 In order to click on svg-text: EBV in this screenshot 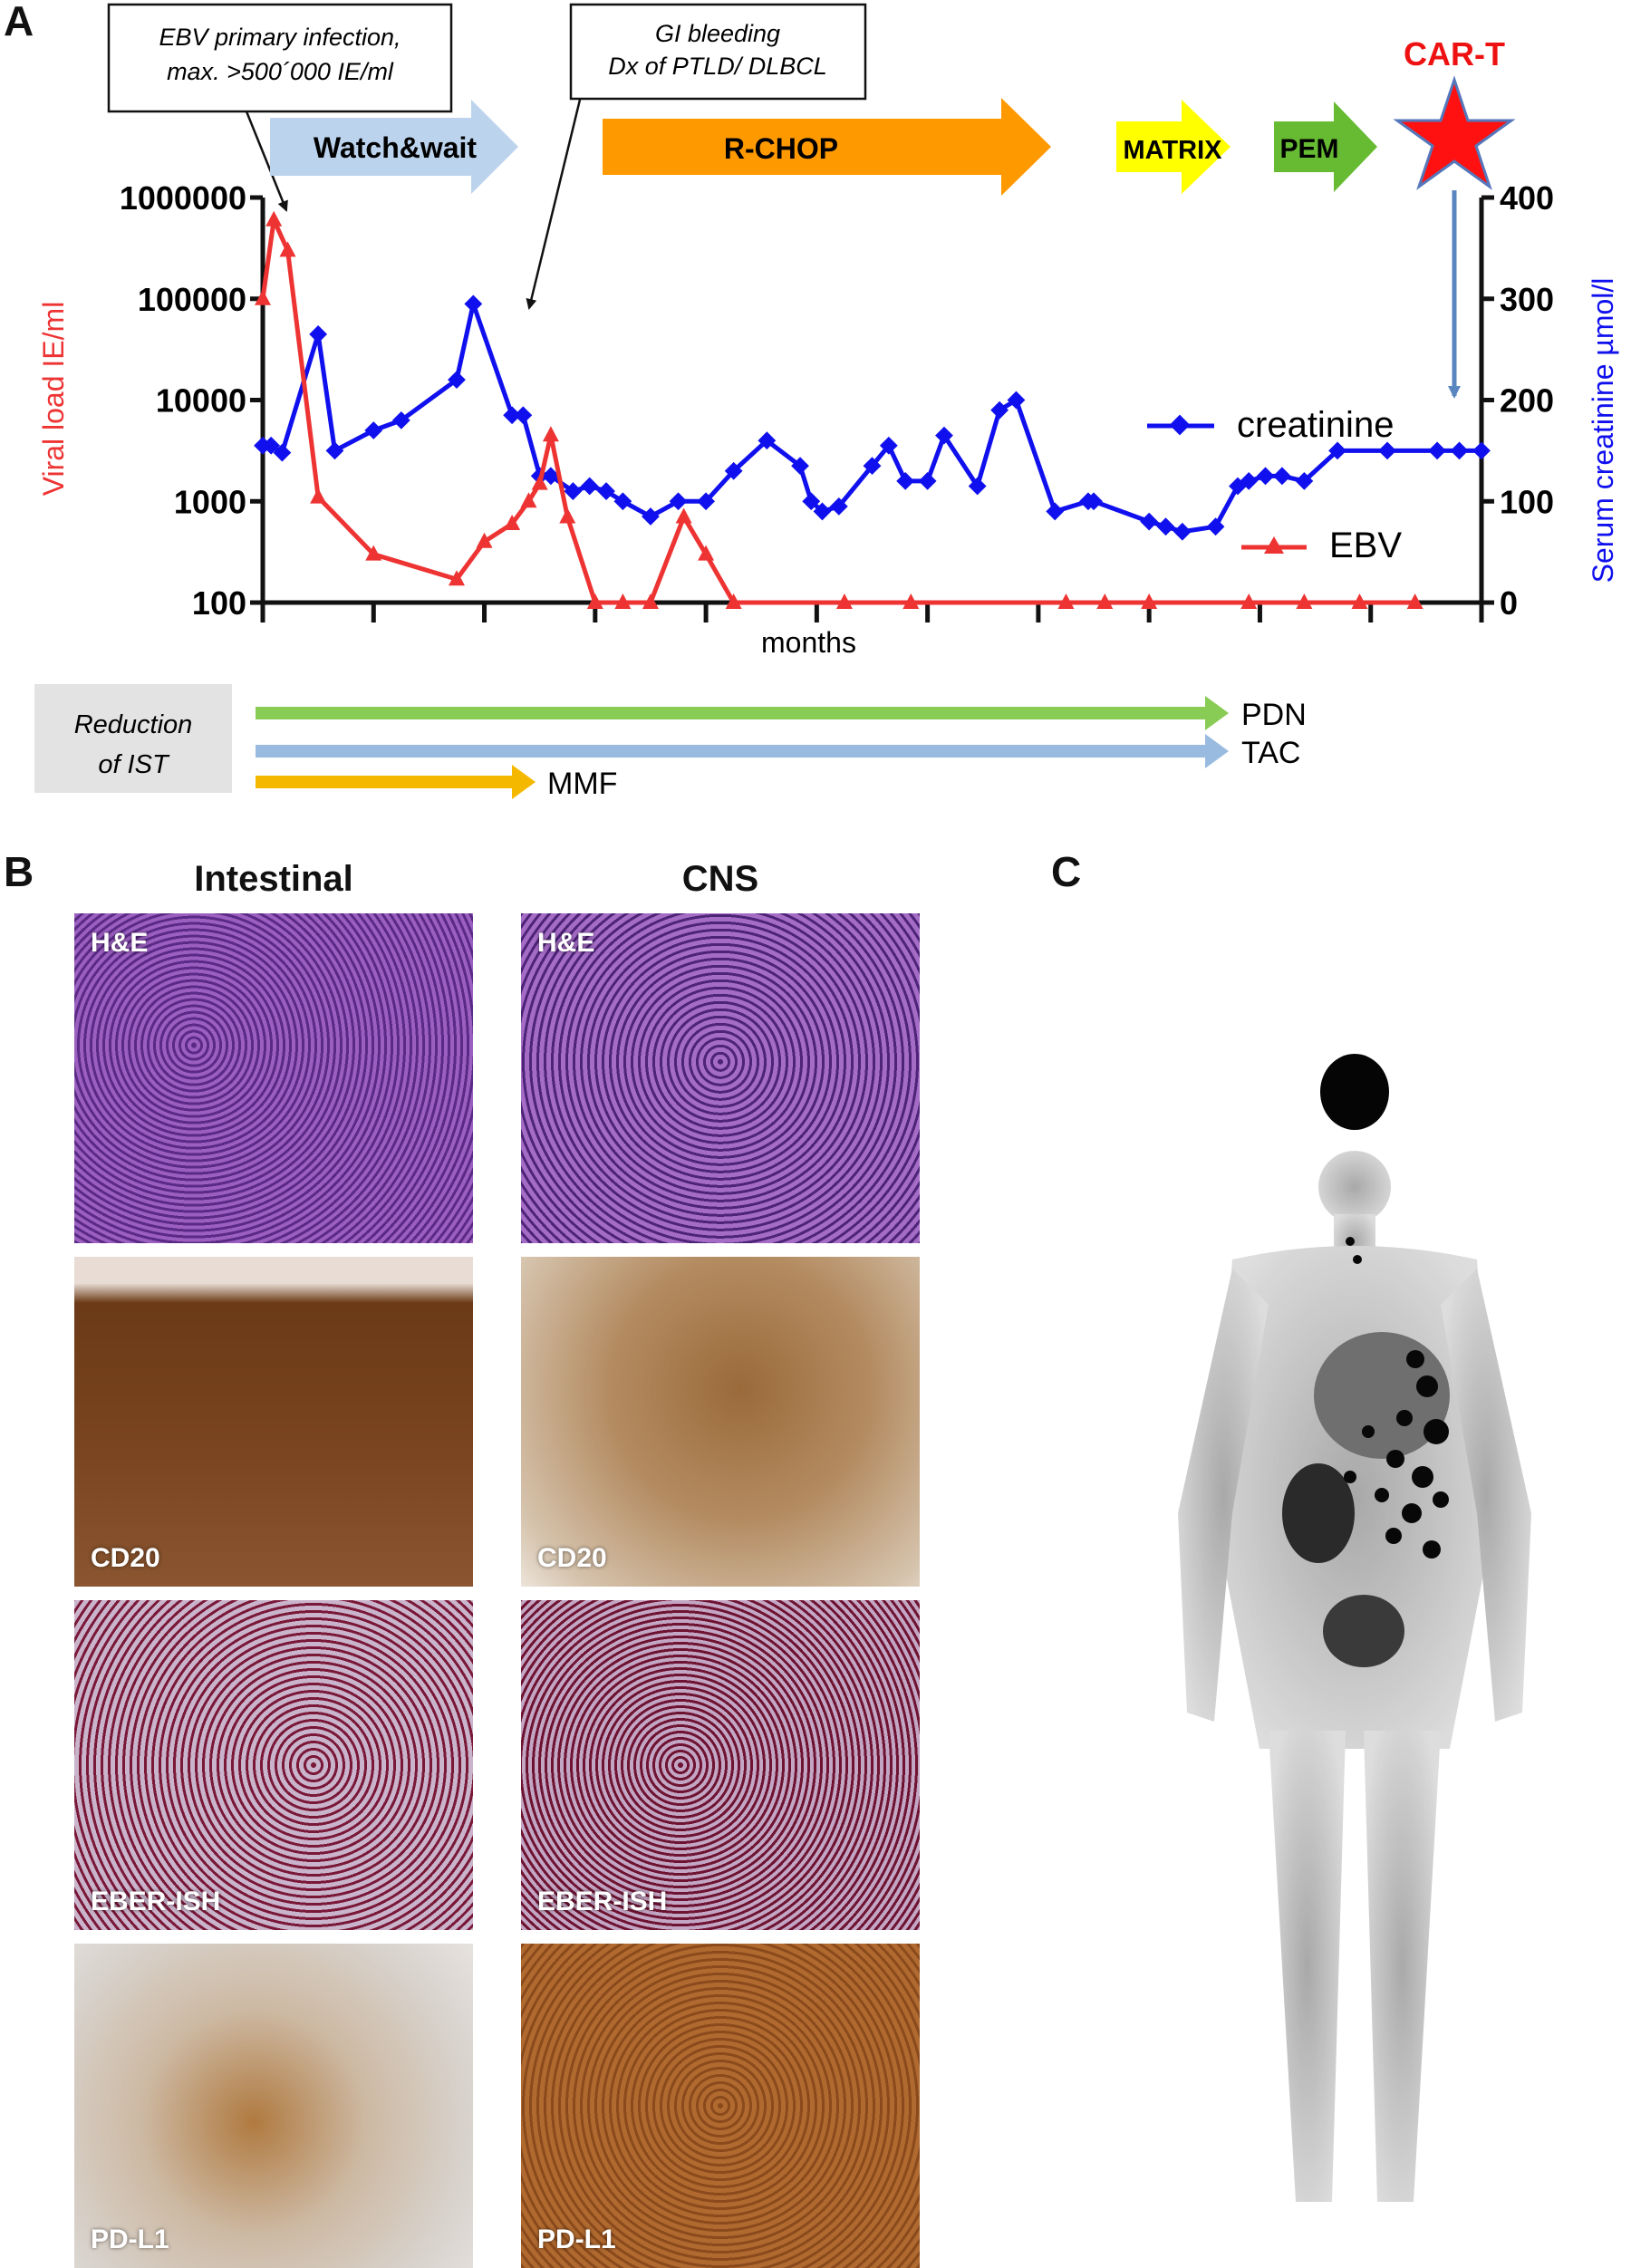, I will do `click(1365, 545)`.